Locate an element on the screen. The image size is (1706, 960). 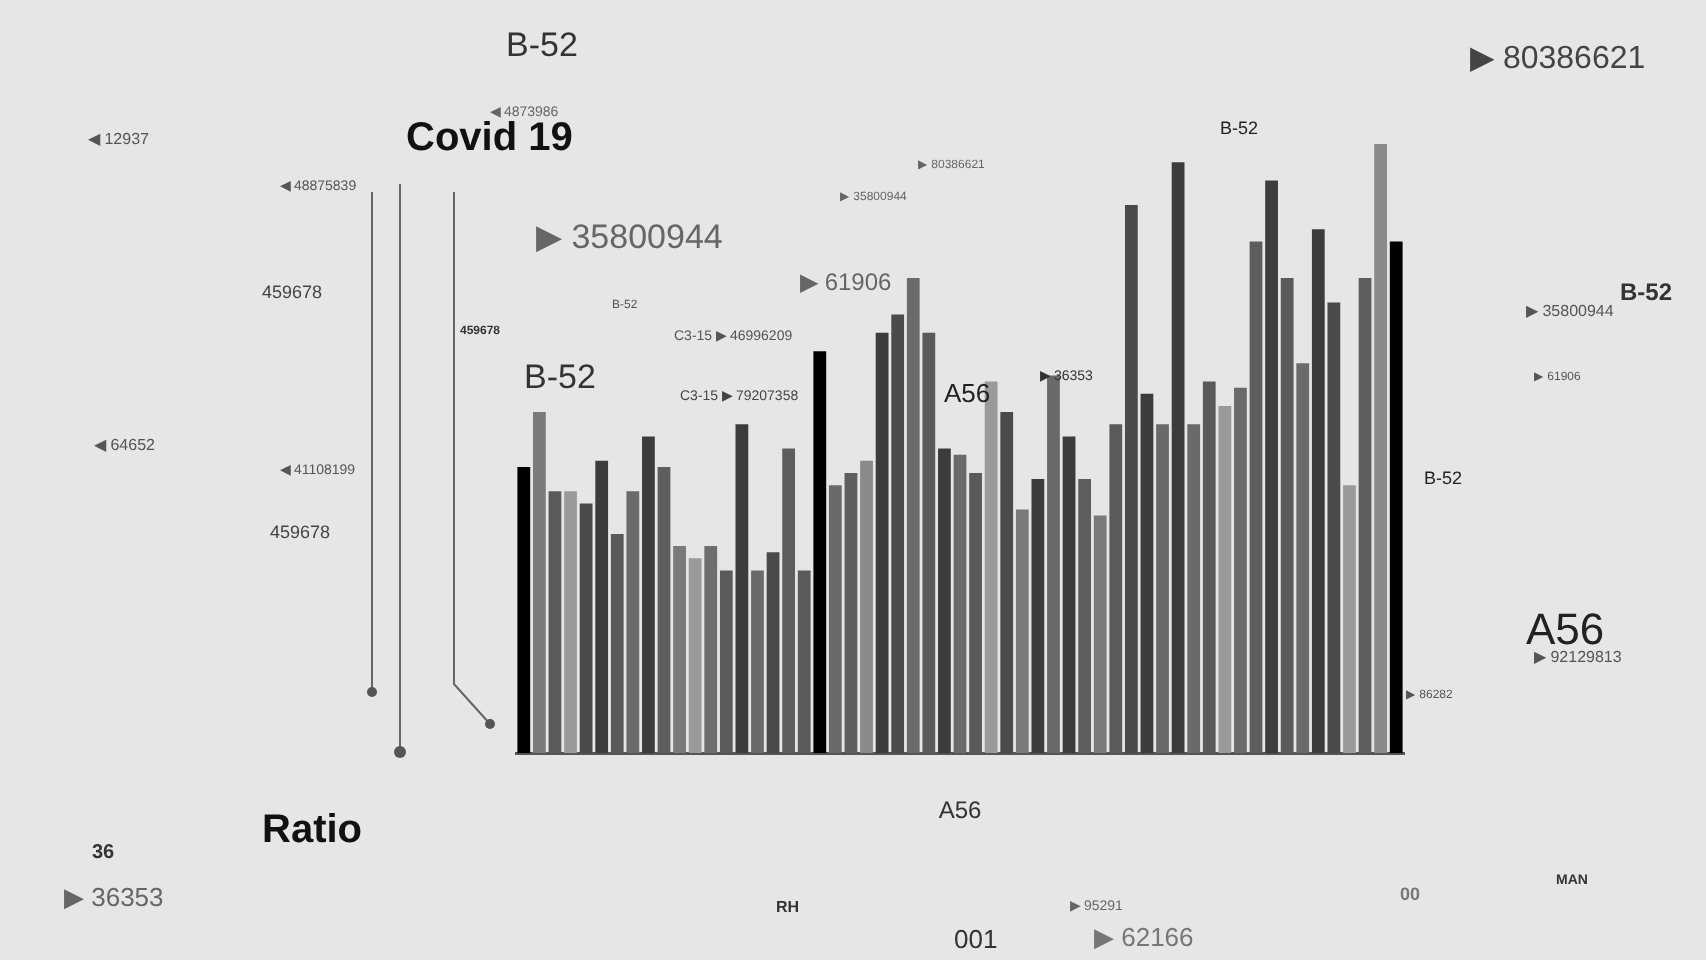
text: ▶ 80386621 is located at coordinates (1558, 59).